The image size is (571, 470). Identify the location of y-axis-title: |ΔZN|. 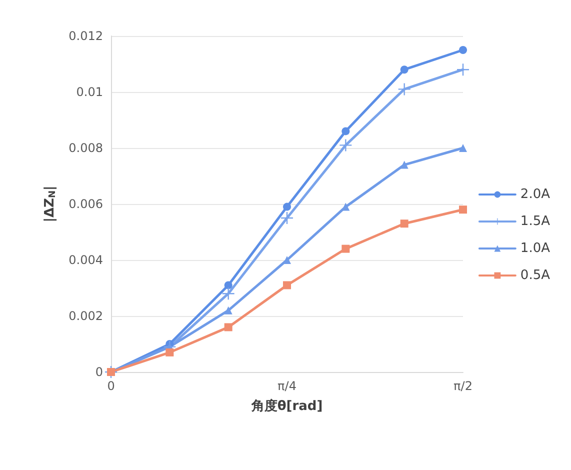
(50, 204).